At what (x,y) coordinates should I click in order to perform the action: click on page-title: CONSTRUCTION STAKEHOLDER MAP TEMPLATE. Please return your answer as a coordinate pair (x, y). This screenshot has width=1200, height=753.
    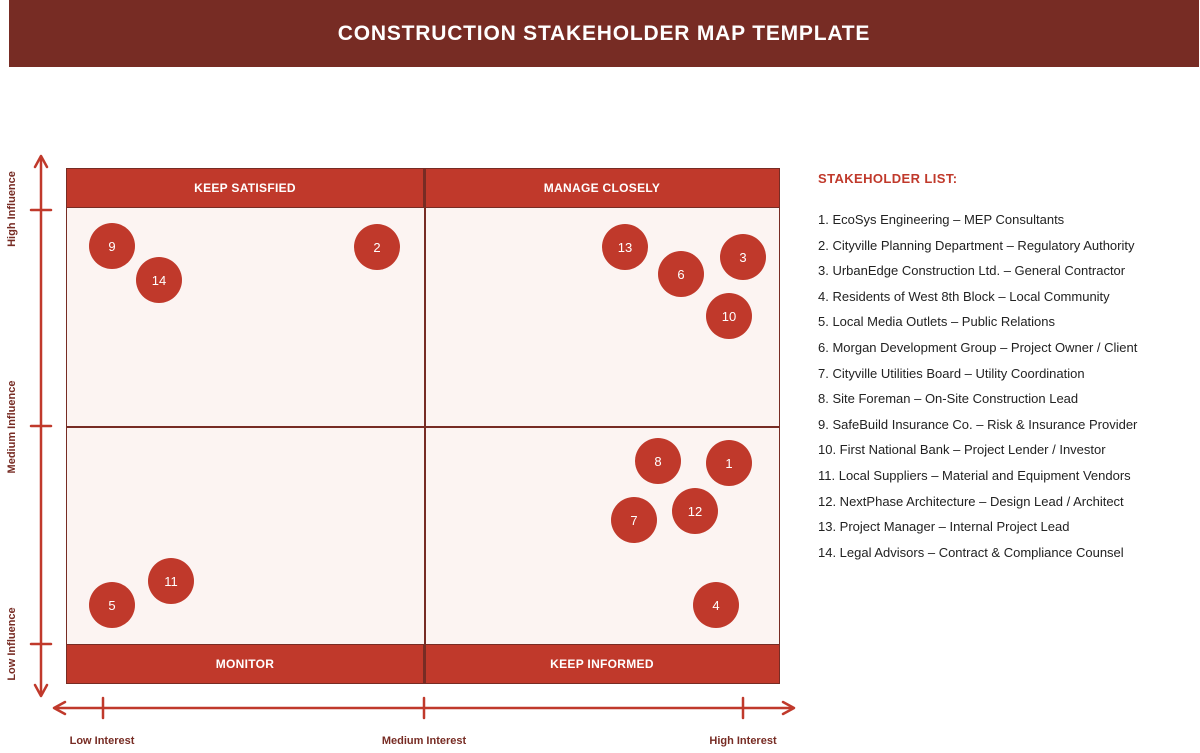
    Looking at the image, I should click on (604, 33).